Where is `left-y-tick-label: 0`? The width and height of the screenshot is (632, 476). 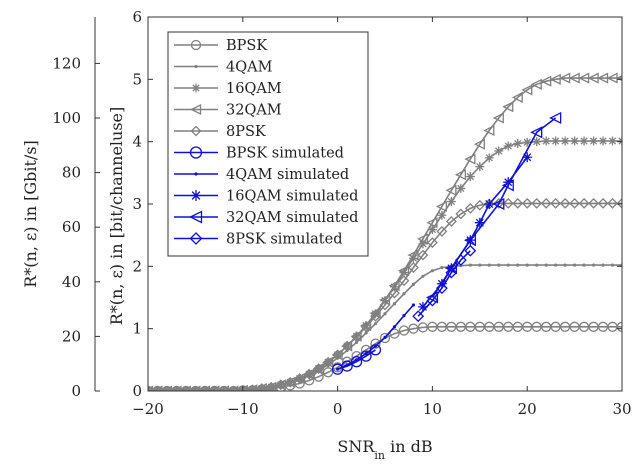
left-y-tick-label: 0 is located at coordinates (76, 391).